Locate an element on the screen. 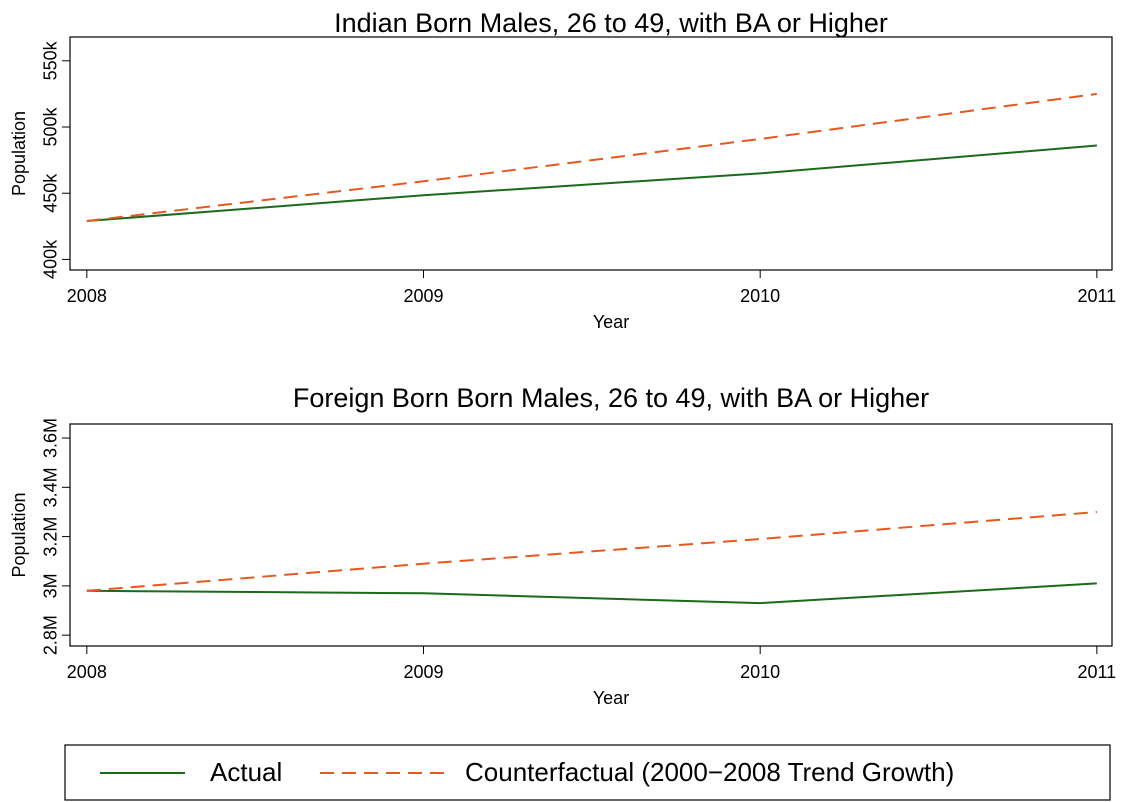 The image size is (1128, 802). y-tick-label: 500k is located at coordinates (51, 127).